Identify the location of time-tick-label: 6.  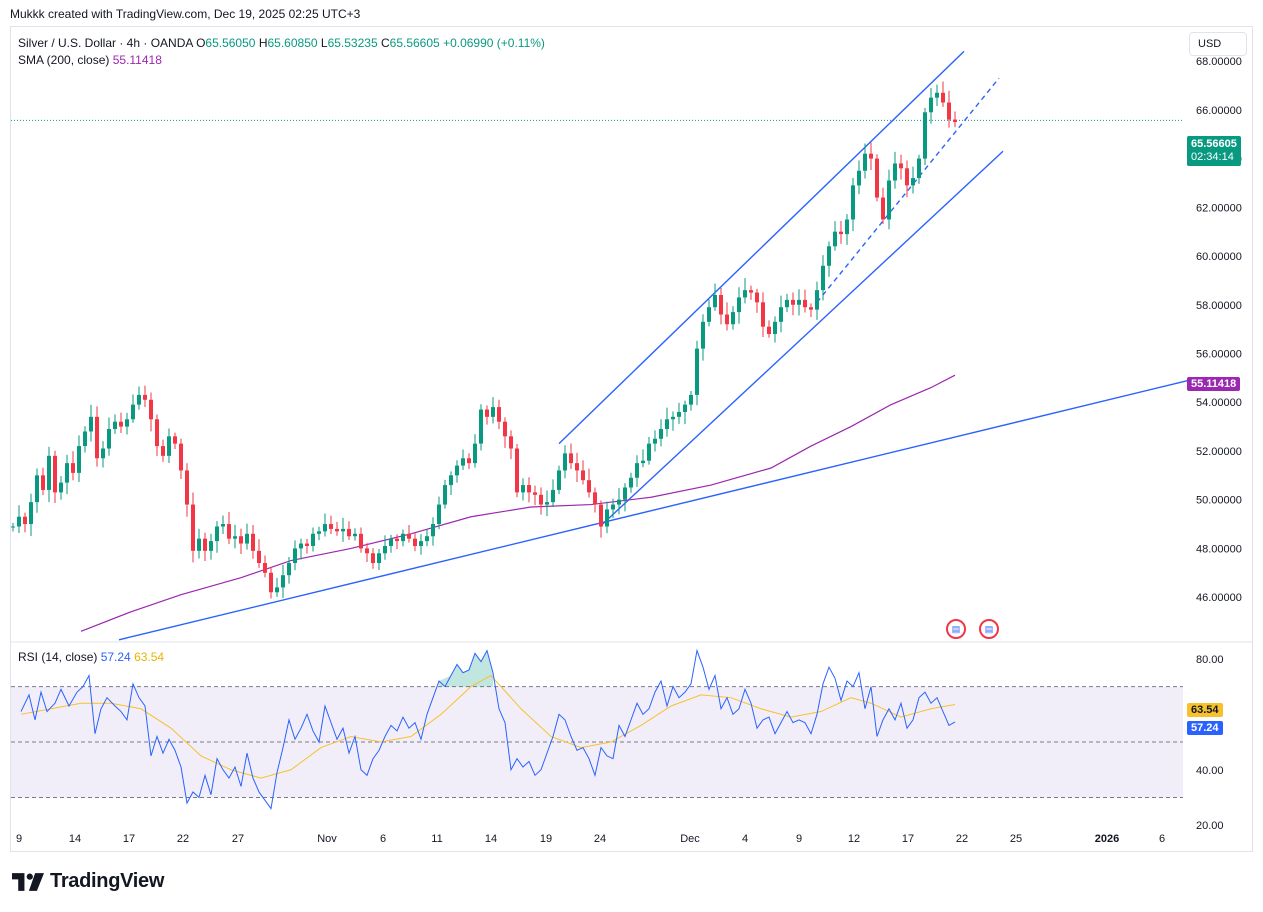
(383, 839).